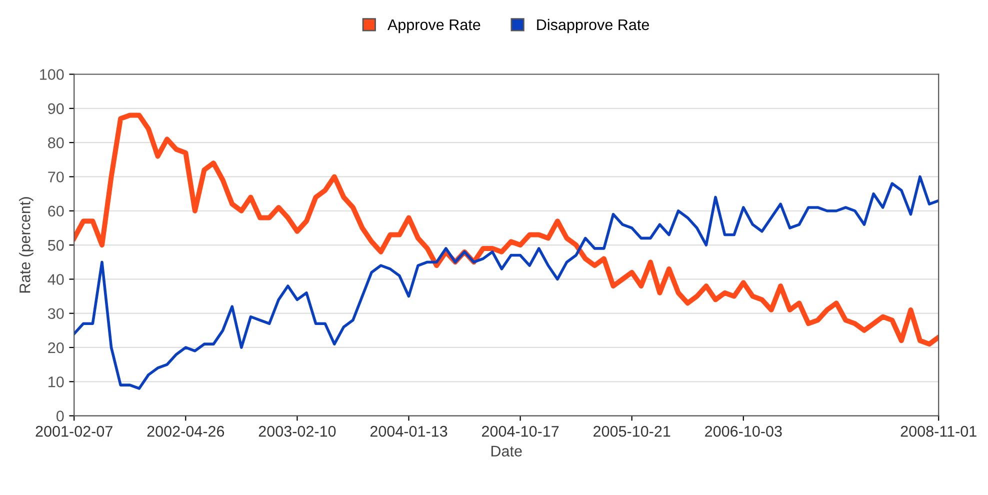 The height and width of the screenshot is (495, 988). Describe the element at coordinates (297, 431) in the screenshot. I see `x-tick-label: 2003-02-10` at that location.